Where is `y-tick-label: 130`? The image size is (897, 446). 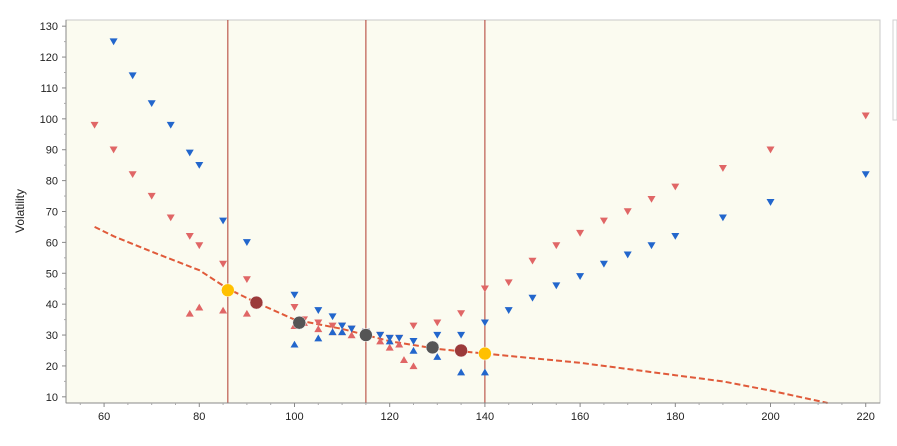
y-tick-label: 130 is located at coordinates (49, 27).